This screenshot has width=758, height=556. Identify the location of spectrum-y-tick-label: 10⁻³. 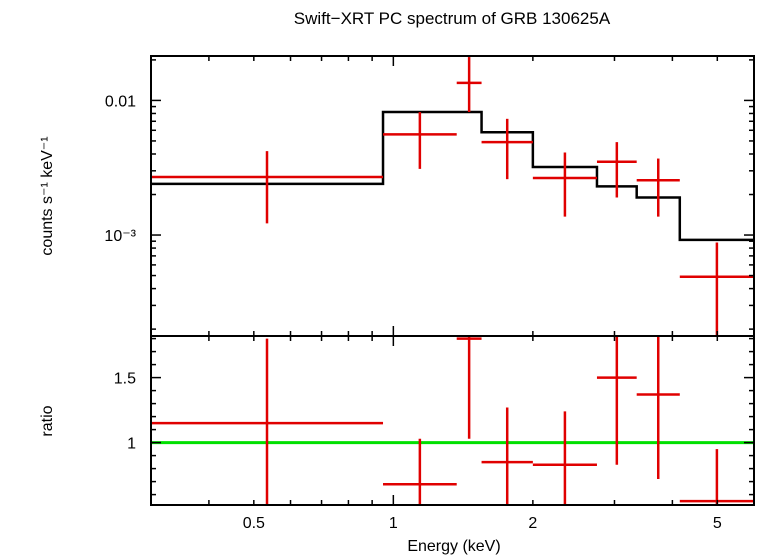
(120, 236).